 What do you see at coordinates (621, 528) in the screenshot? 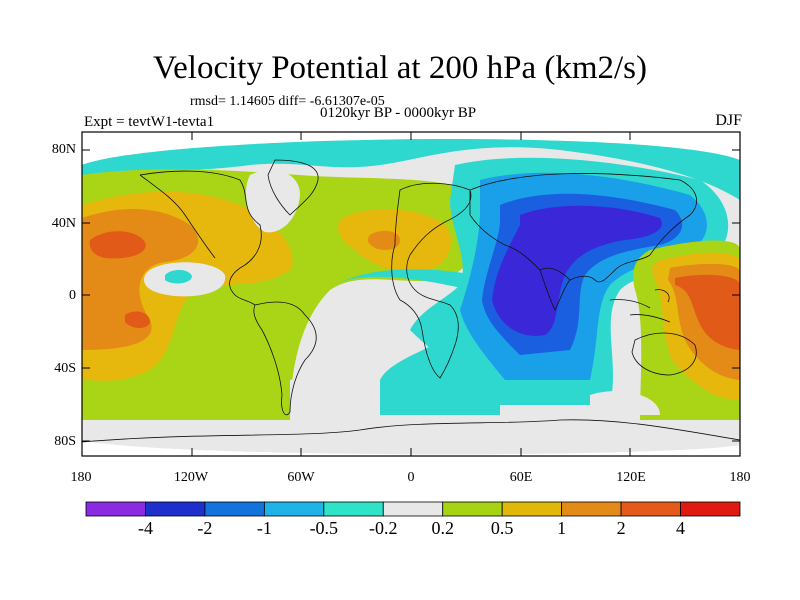
I see `colorbar-label: 2` at bounding box center [621, 528].